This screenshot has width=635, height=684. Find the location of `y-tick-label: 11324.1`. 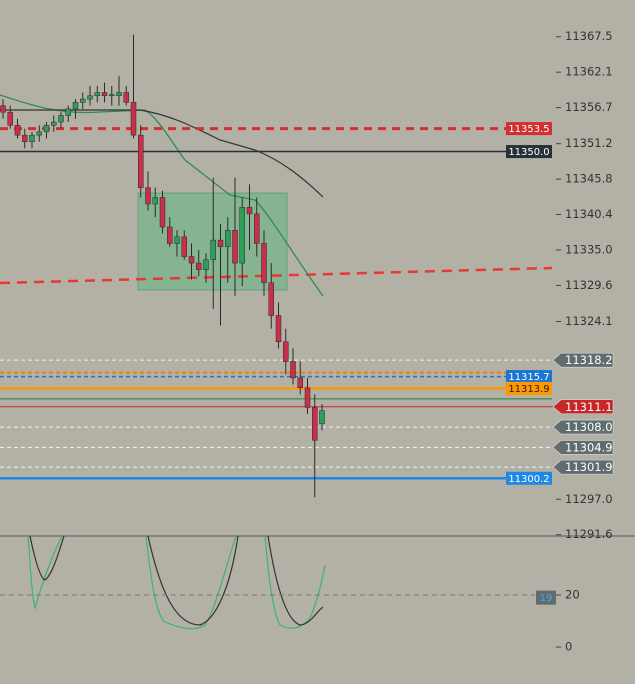

y-tick-label: 11324.1 is located at coordinates (589, 321).